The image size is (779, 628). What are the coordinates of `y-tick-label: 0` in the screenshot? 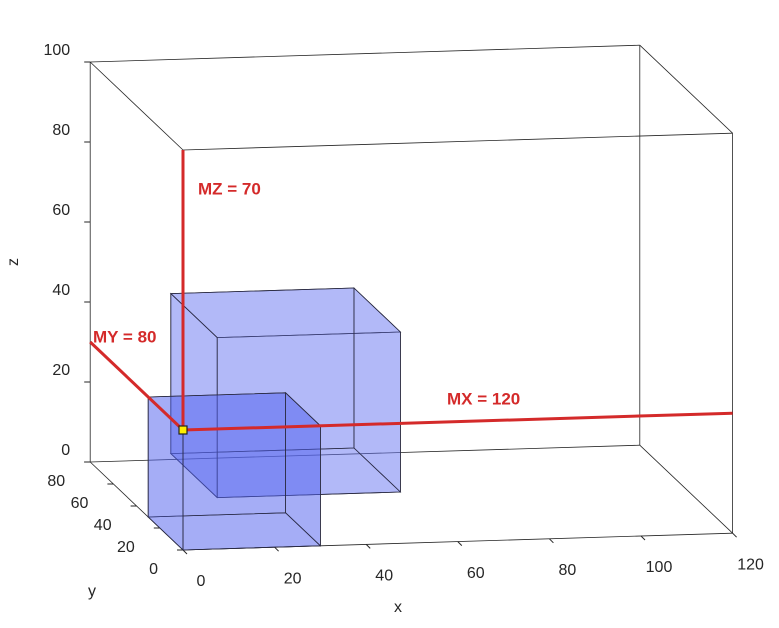 It's located at (153, 569).